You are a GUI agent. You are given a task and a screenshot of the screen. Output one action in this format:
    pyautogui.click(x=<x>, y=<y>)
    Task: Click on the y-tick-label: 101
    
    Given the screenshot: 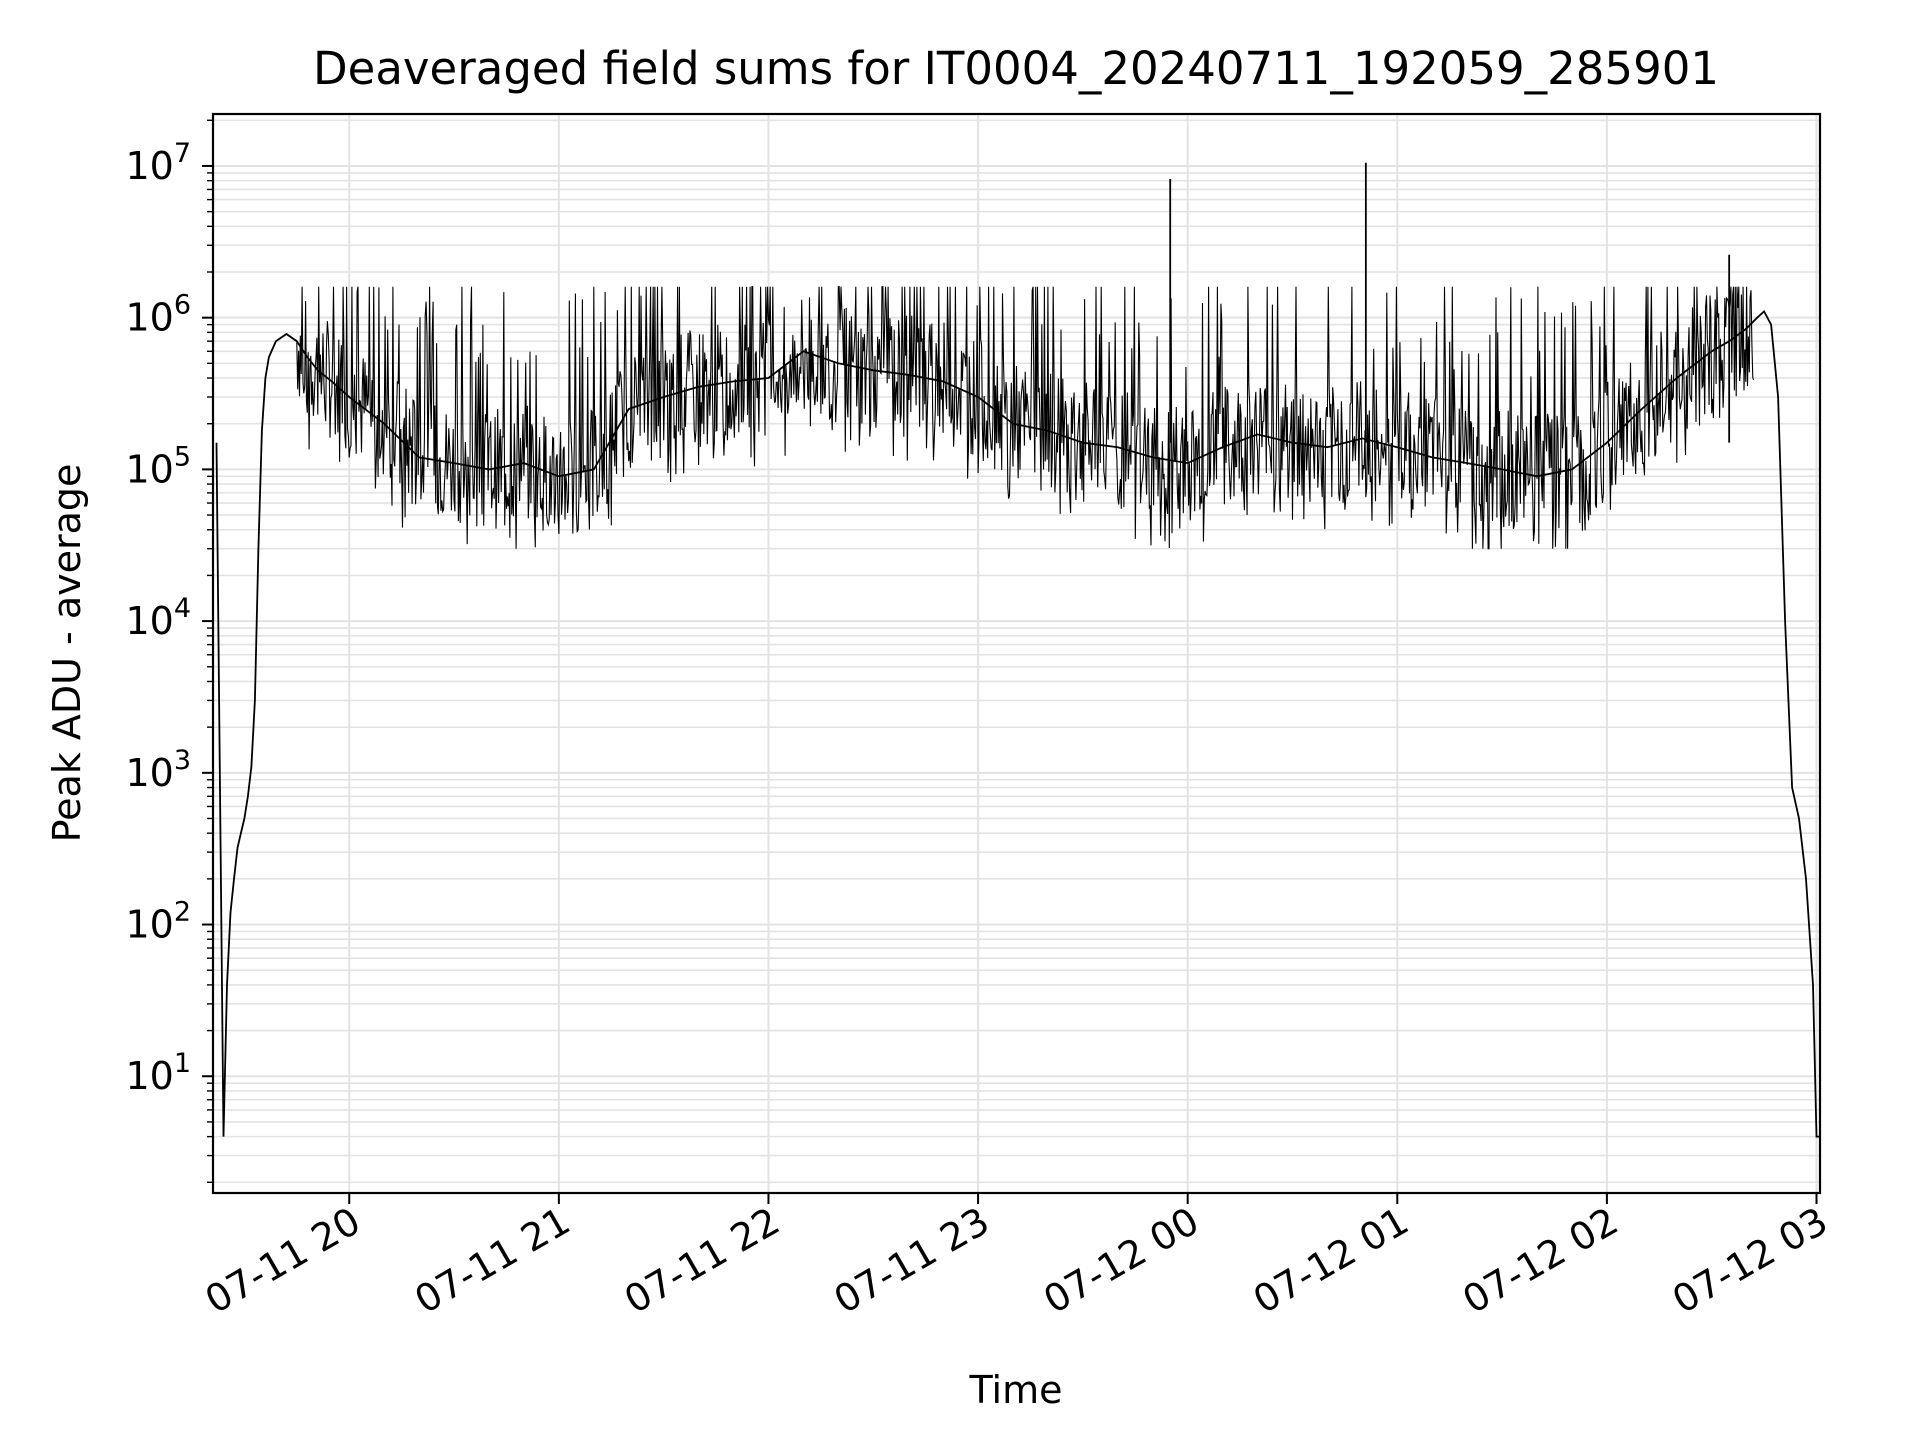 What is the action you would take?
    pyautogui.click(x=158, y=1073)
    